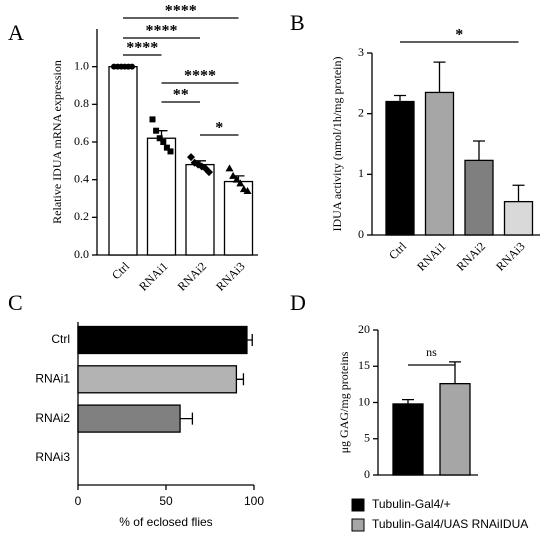  Describe the element at coordinates (52, 418) in the screenshot. I see `y-tick-label: RNAi2` at that location.